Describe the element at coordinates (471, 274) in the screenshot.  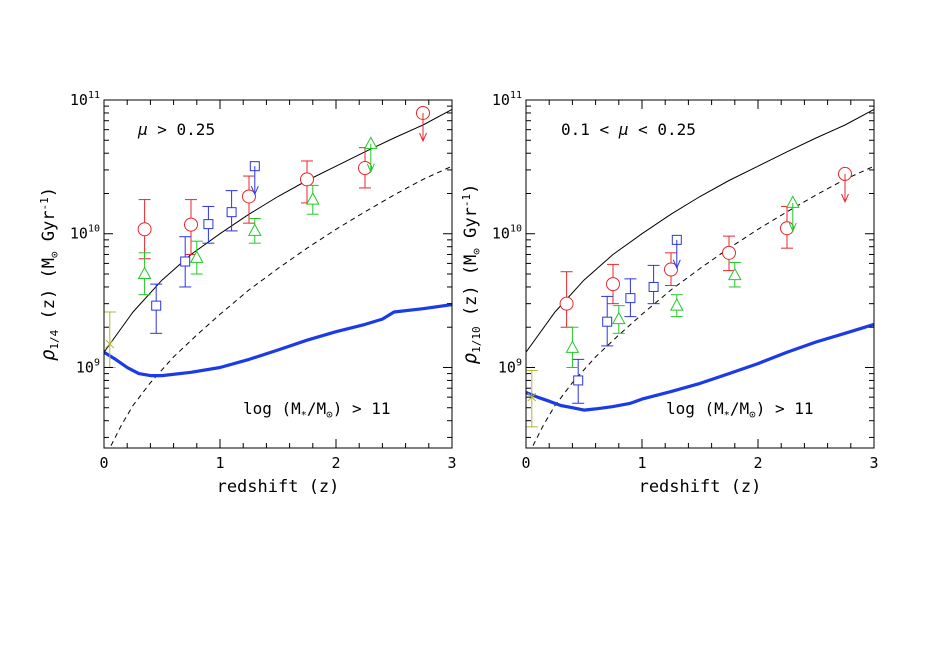
I see `right-y-axis-title: ρ1/10 (z) (M⊙ Gyr-1)` at that location.